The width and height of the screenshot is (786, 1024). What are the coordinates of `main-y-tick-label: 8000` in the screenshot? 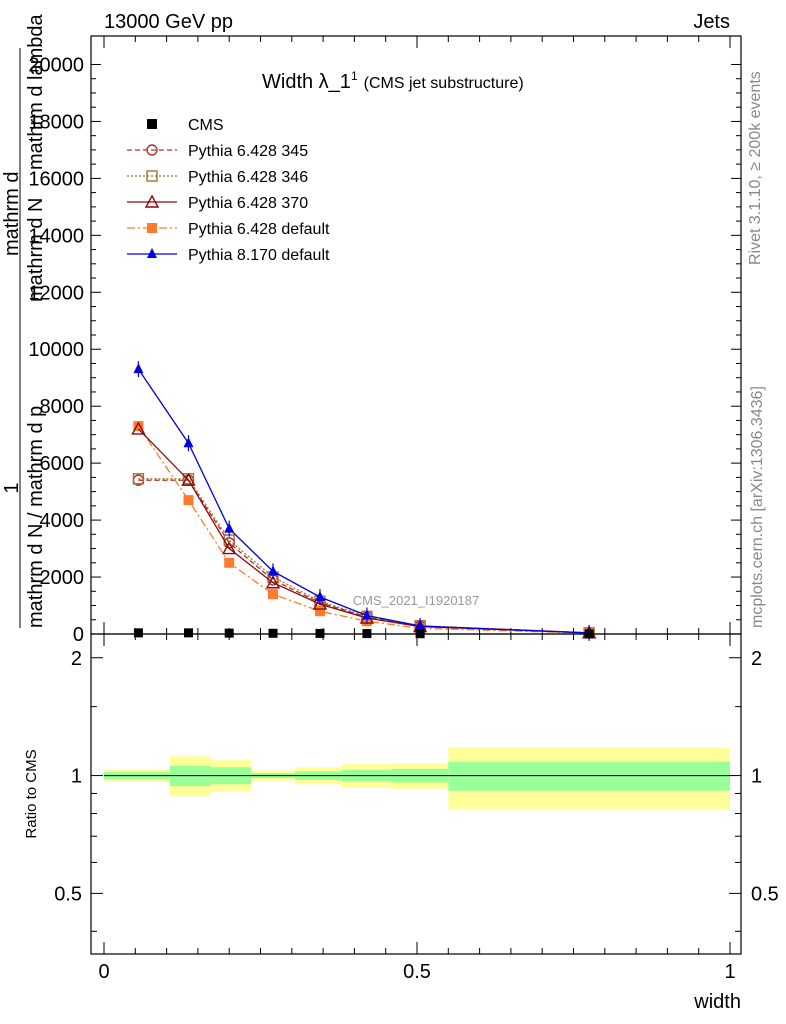 It's located at (62, 407).